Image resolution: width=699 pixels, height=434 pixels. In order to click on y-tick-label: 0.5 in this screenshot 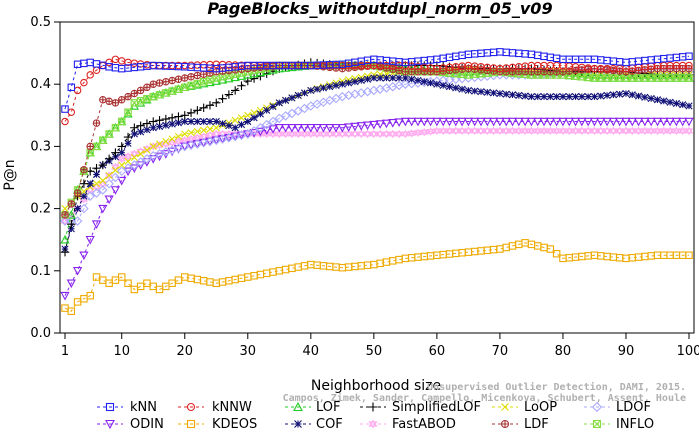, I will do `click(40, 22)`.